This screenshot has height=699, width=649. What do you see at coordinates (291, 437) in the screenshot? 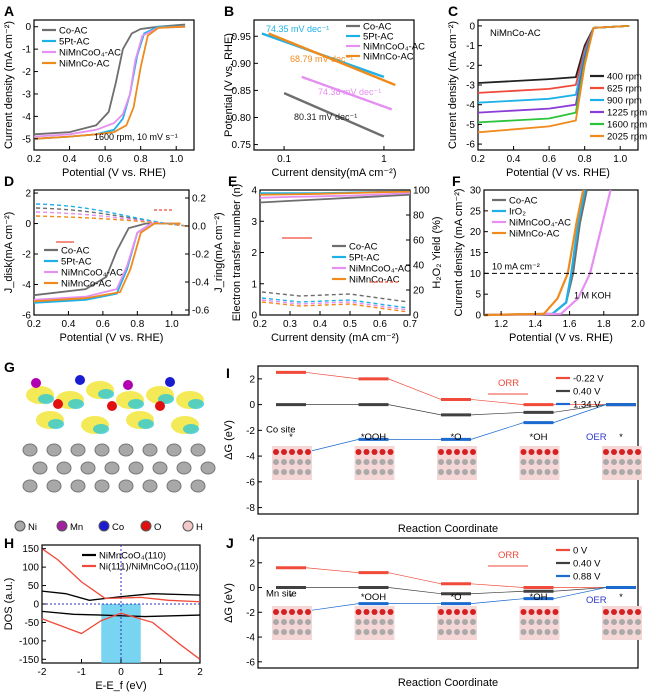
I see `I-state-label: *` at bounding box center [291, 437].